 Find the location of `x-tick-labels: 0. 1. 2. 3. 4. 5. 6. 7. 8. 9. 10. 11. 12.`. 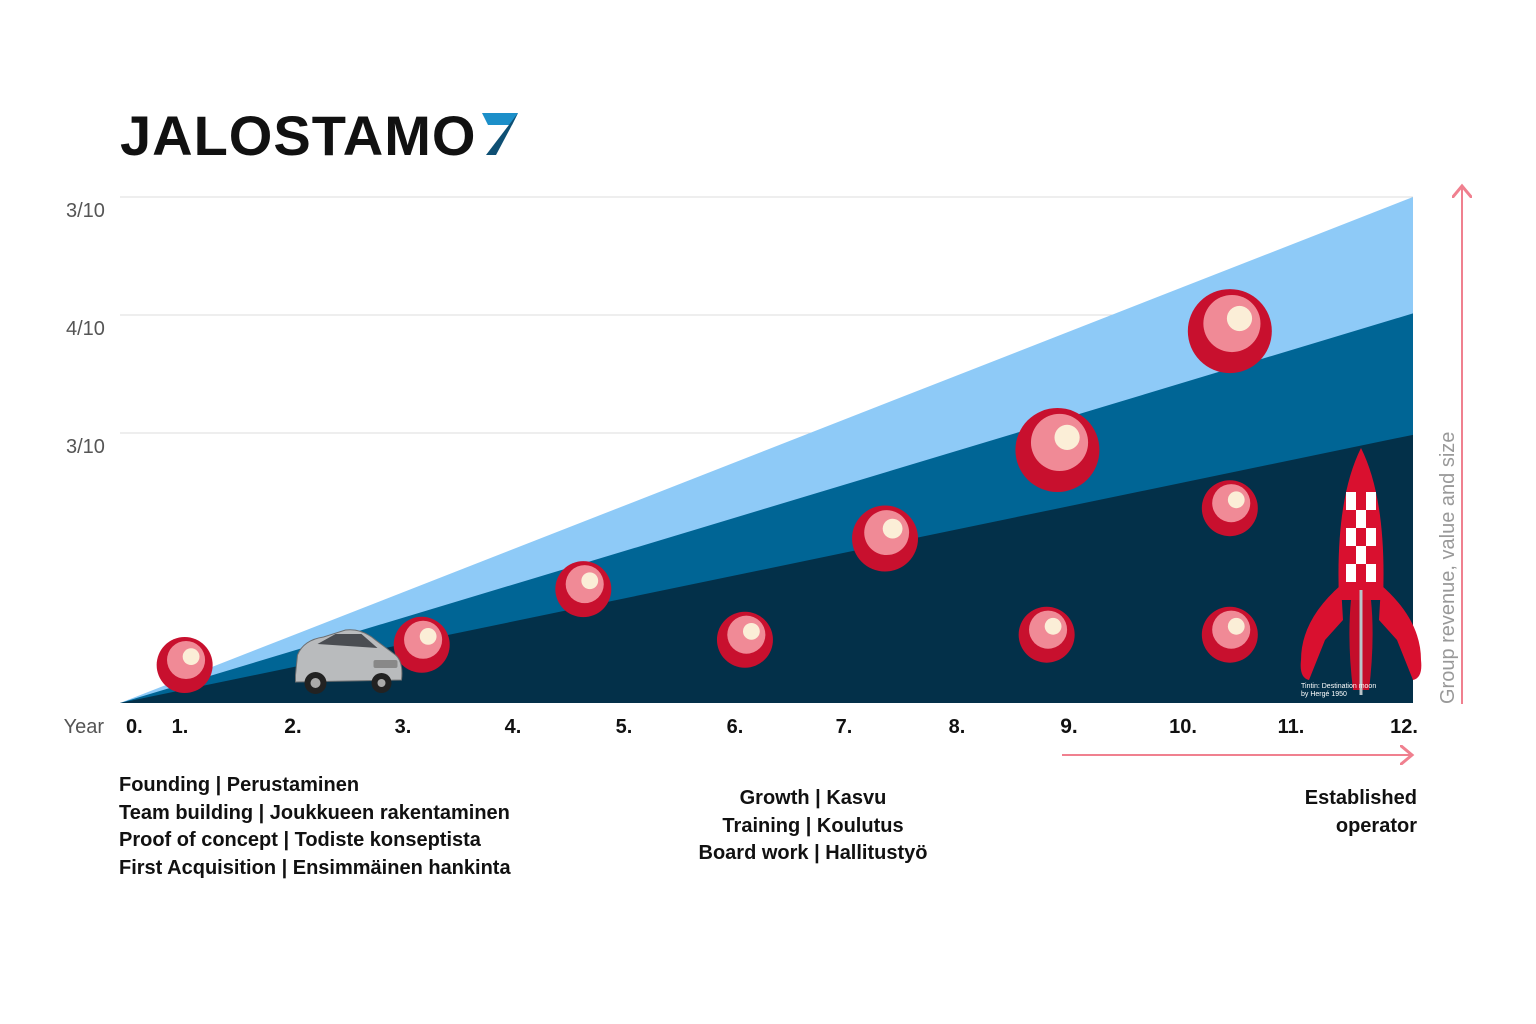

x-tick-labels: 0. 1. 2. 3. 4. 5. 6. 7. 8. 9. 10. 11. 12. is located at coordinates (772, 726).